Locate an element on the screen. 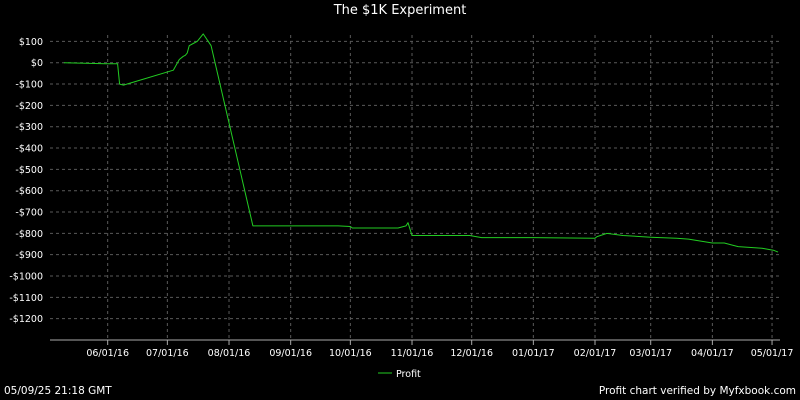 This screenshot has height=400, width=800. footer-verified-link: Profit chart verified by Myfxbook.com is located at coordinates (697, 391).